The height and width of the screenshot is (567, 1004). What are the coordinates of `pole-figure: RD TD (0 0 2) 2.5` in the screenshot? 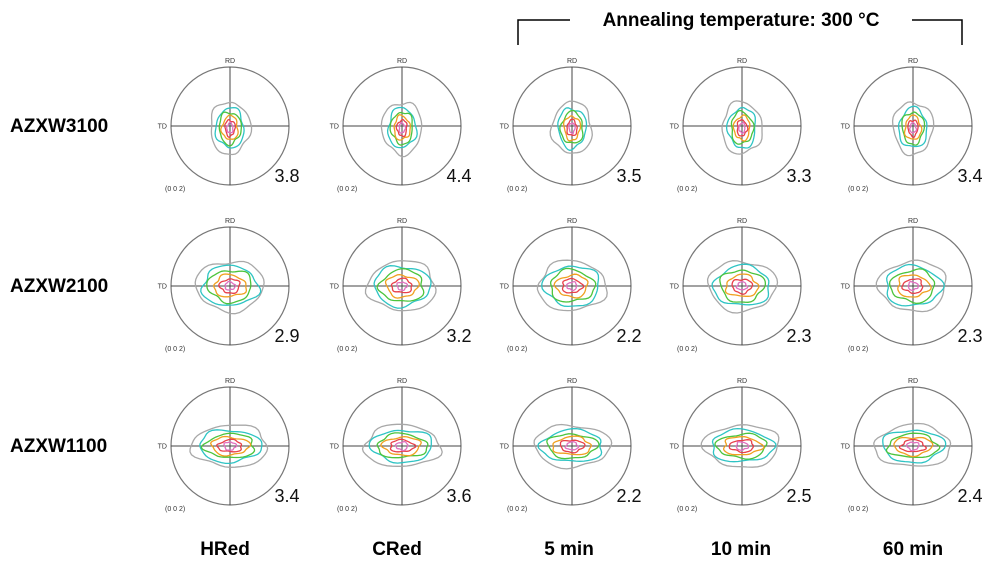 It's located at (741, 445).